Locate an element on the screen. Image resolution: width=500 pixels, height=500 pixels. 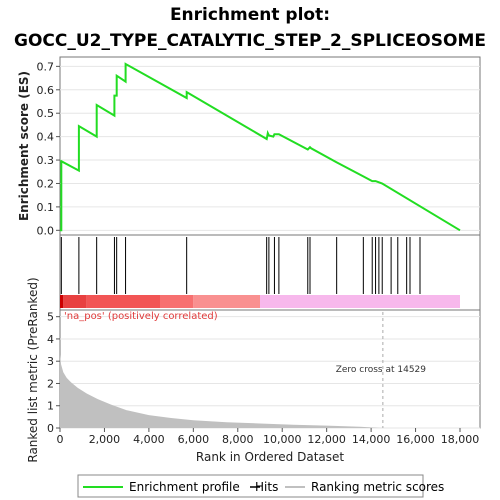
x-tick-label: 12,000 is located at coordinates (326, 439).